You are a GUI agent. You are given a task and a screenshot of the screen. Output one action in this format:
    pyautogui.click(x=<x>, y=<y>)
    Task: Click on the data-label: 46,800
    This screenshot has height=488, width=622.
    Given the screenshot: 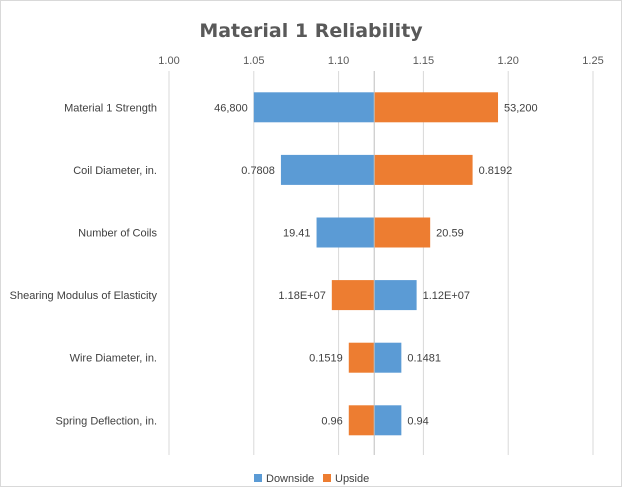 What is the action you would take?
    pyautogui.click(x=231, y=108)
    